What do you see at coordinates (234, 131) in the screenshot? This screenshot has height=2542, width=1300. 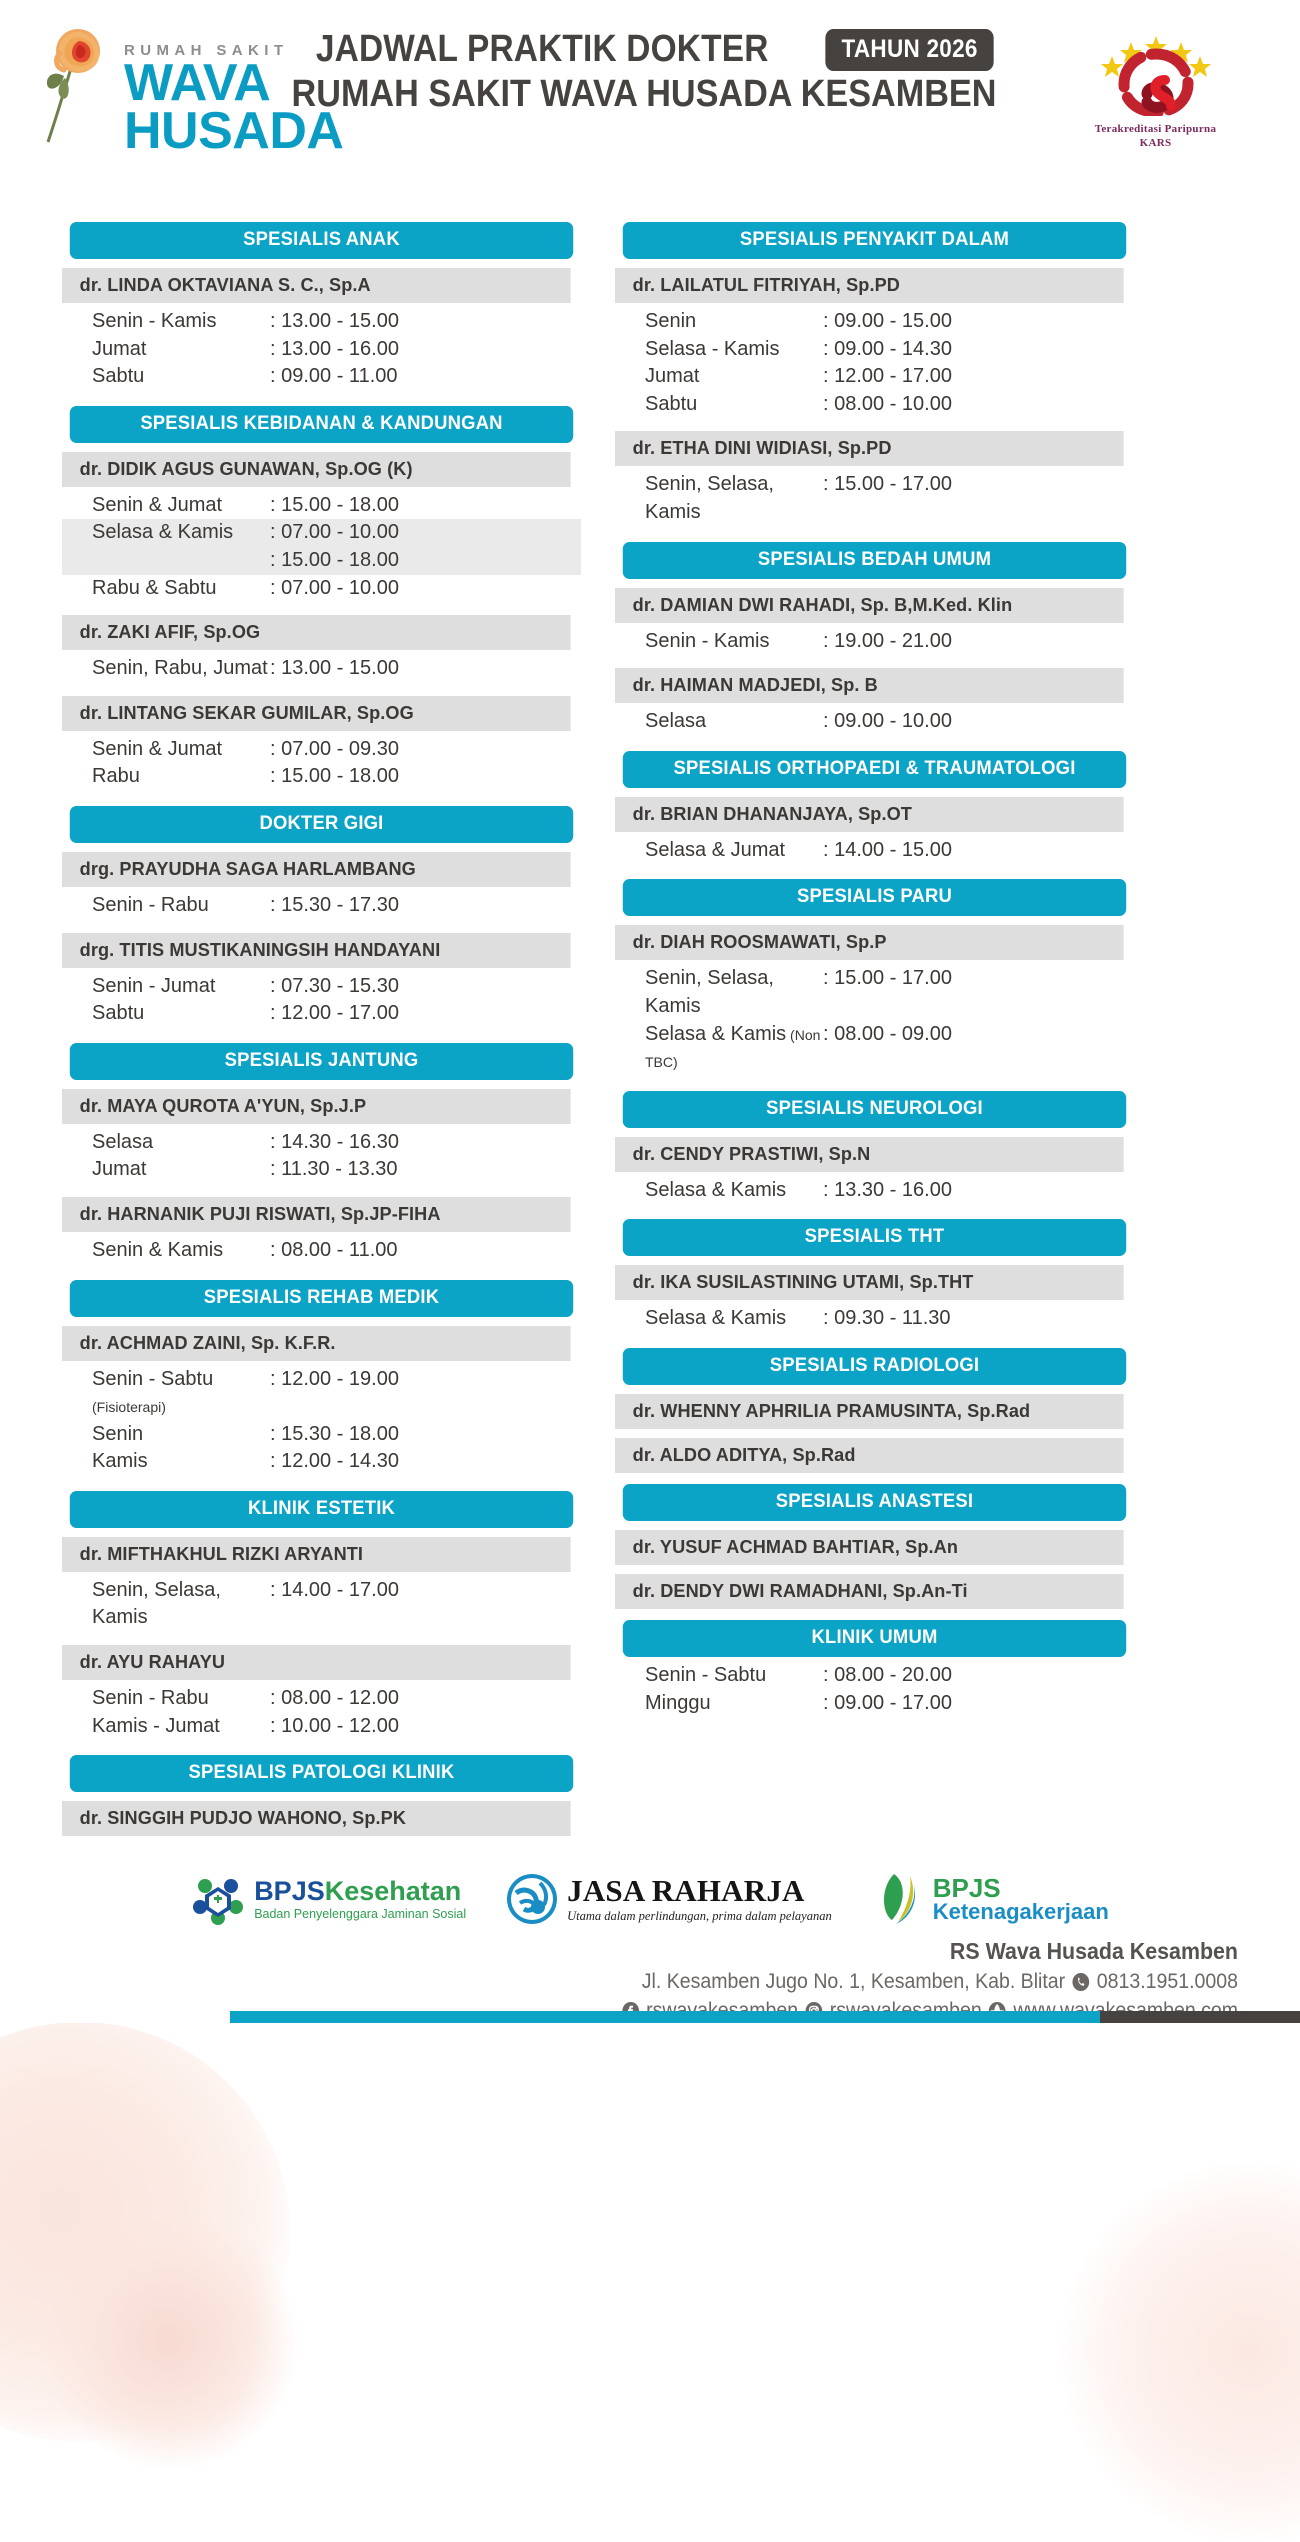 I see `logo-name-line2: HUSADA` at bounding box center [234, 131].